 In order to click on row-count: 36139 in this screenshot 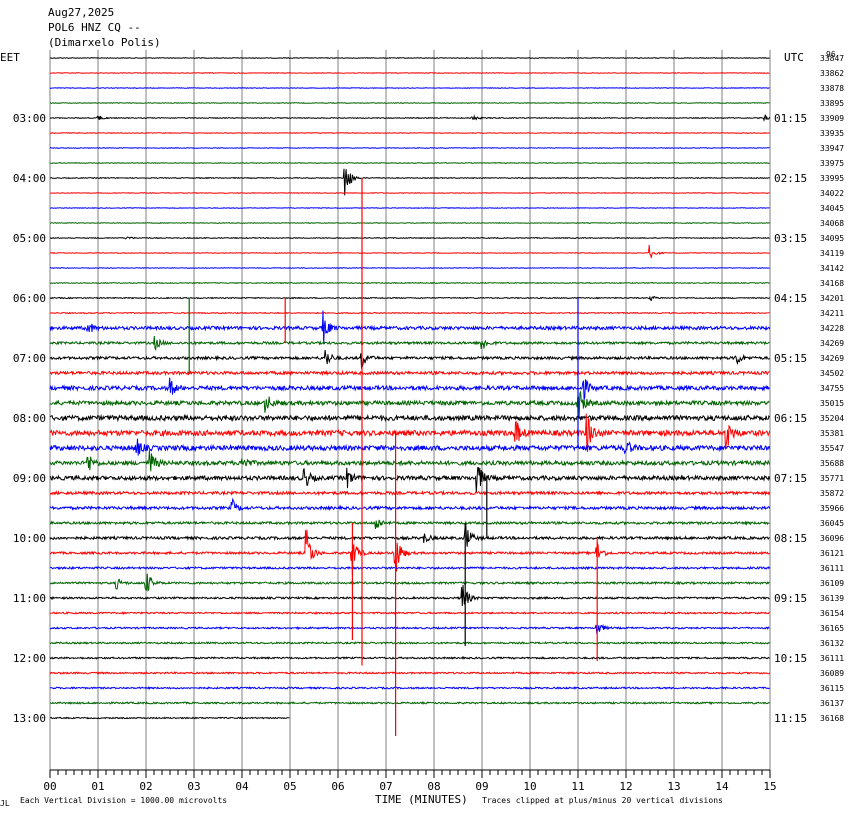, I will do `click(832, 598)`.